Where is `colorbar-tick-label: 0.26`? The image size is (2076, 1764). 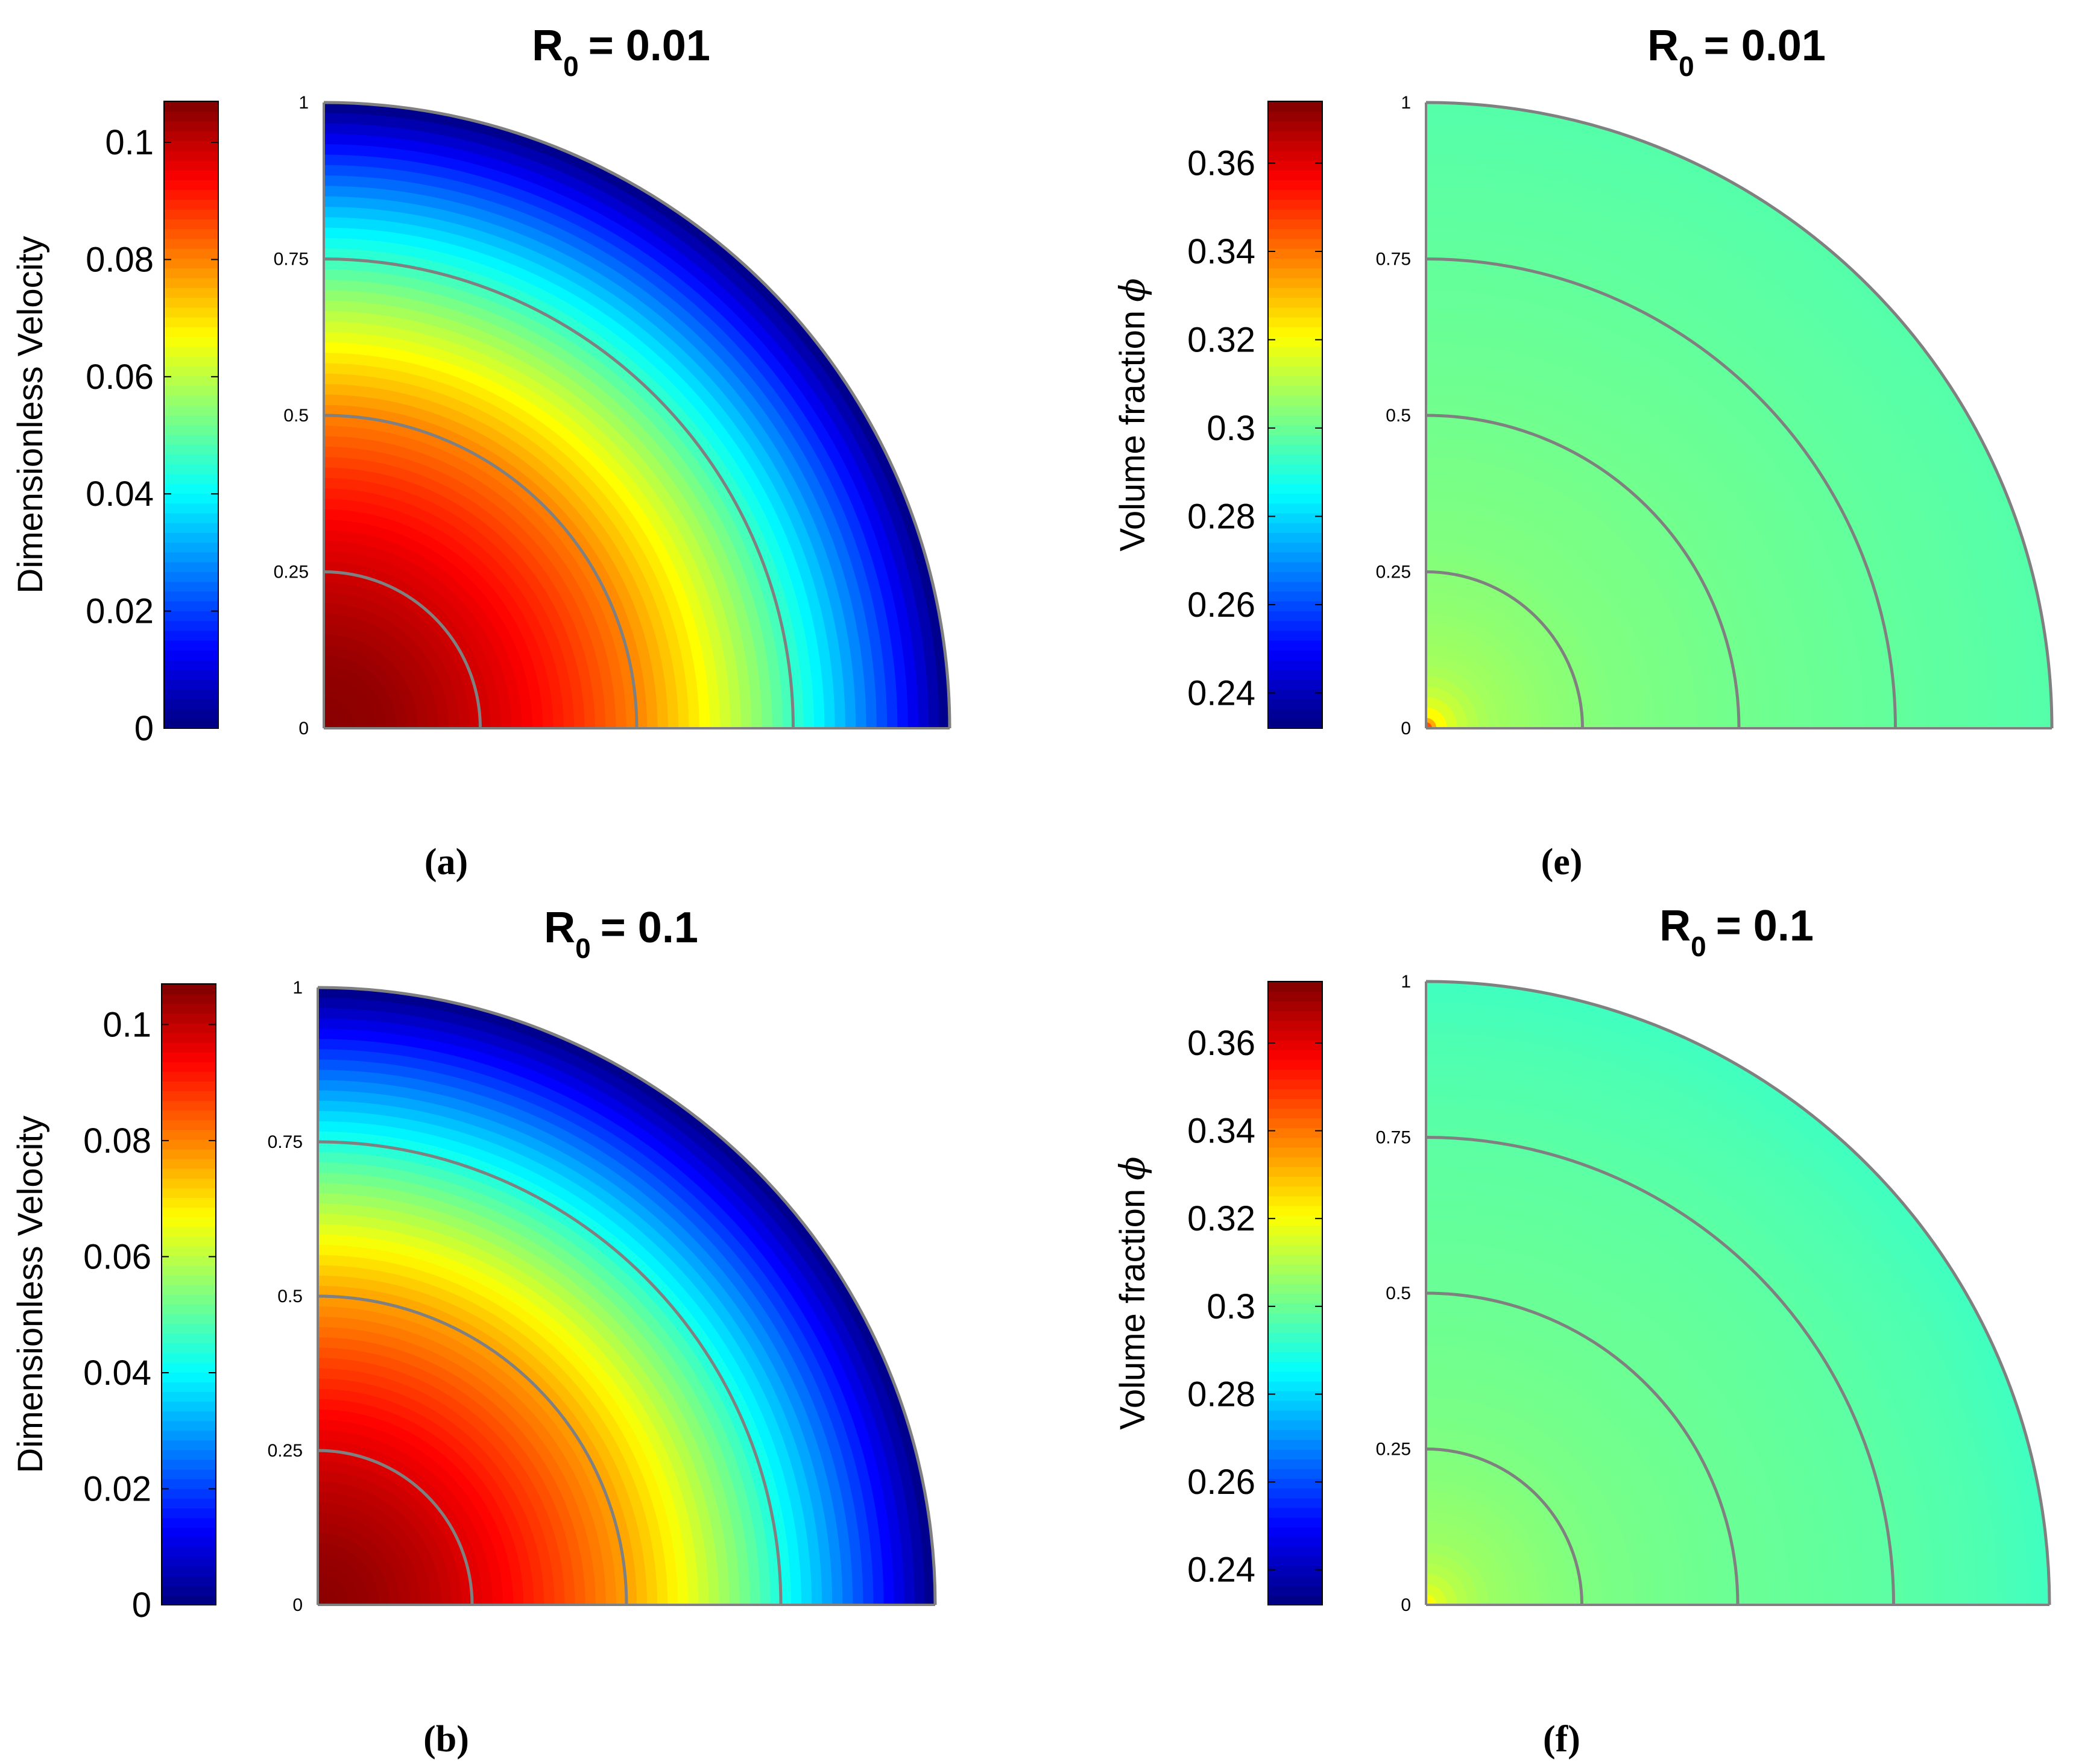 colorbar-tick-label: 0.26 is located at coordinates (1221, 1482).